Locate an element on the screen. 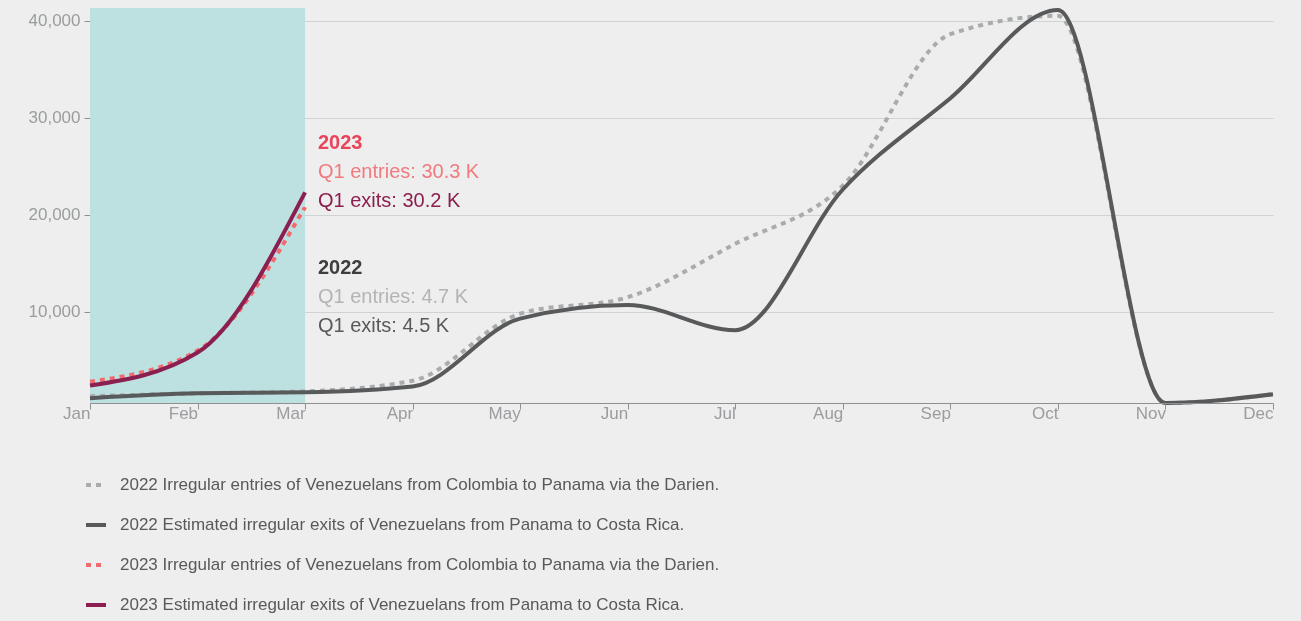 The height and width of the screenshot is (621, 1301). y-tick-label: 20,000 is located at coordinates (54, 215).